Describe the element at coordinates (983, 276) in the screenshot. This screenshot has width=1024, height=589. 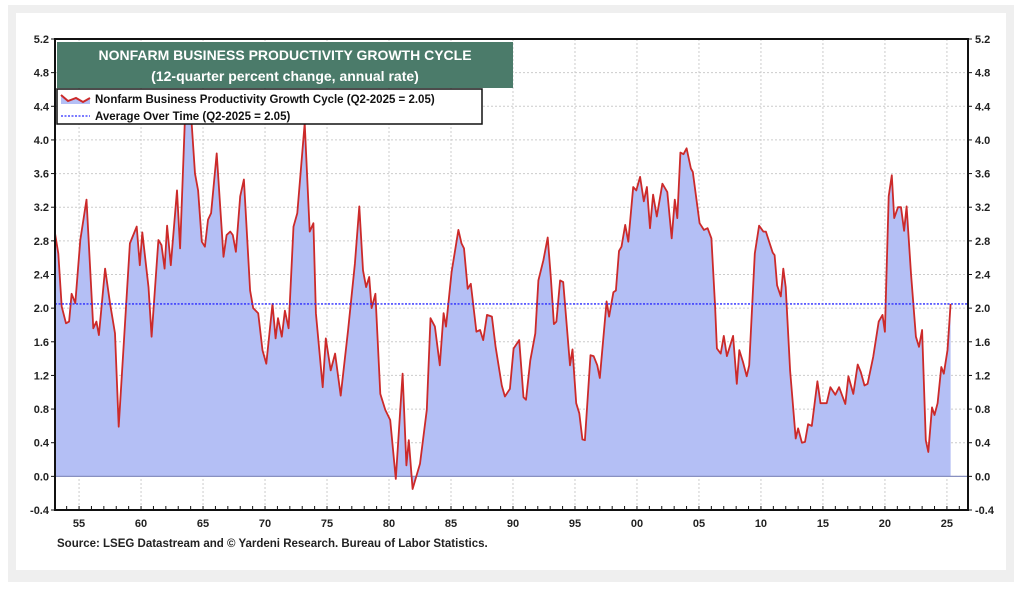
I see `y-tick-label-right: 2.4` at that location.